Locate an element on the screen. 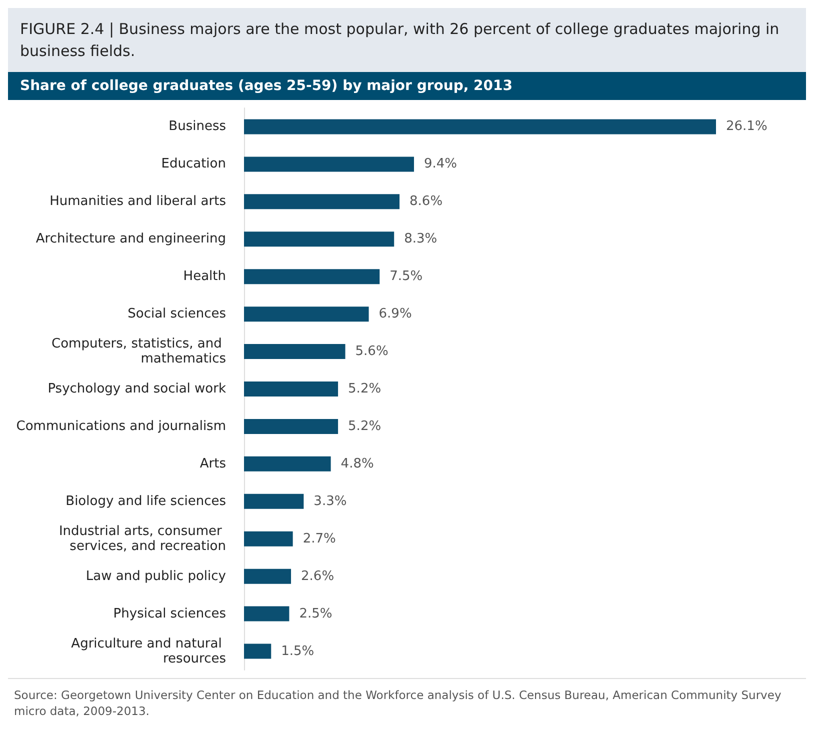 This screenshot has width=814, height=748. data-label: 6.9% is located at coordinates (395, 314).